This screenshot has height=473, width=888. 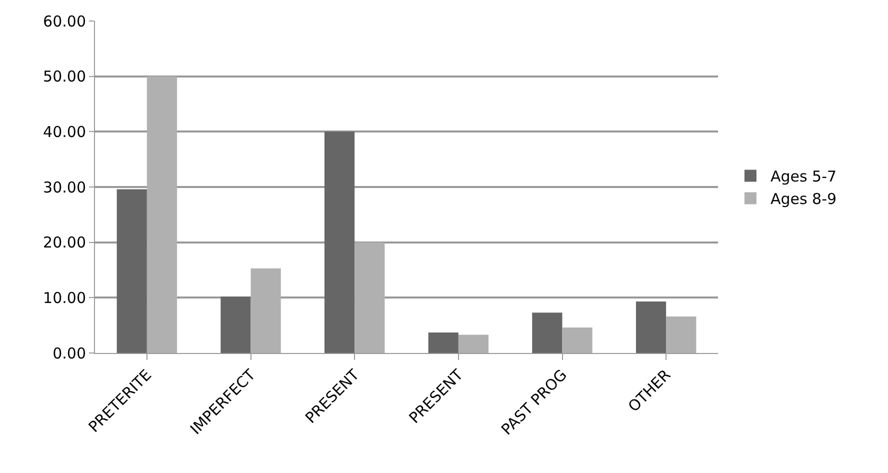 I want to click on y-tick-label: 50.00, so click(x=64, y=77).